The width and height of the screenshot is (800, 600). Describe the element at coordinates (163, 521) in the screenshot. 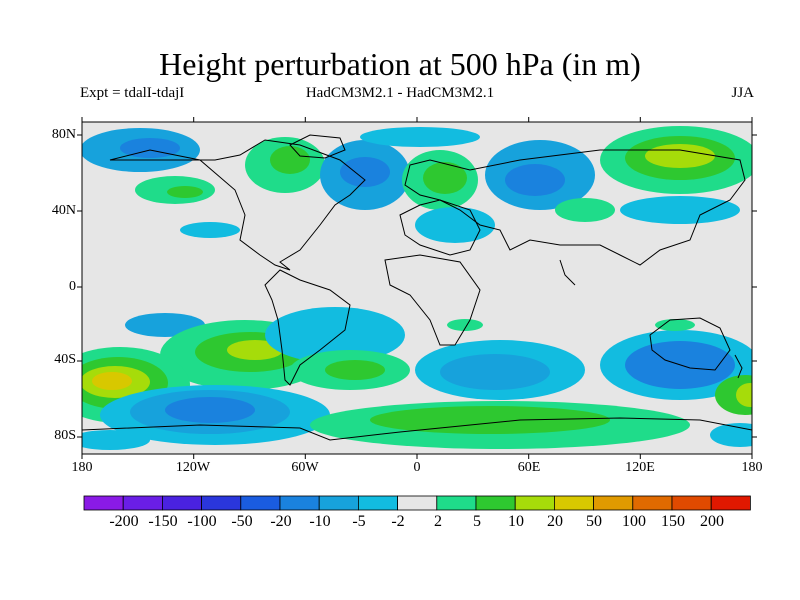

I see `colorbar-label: -150` at that location.